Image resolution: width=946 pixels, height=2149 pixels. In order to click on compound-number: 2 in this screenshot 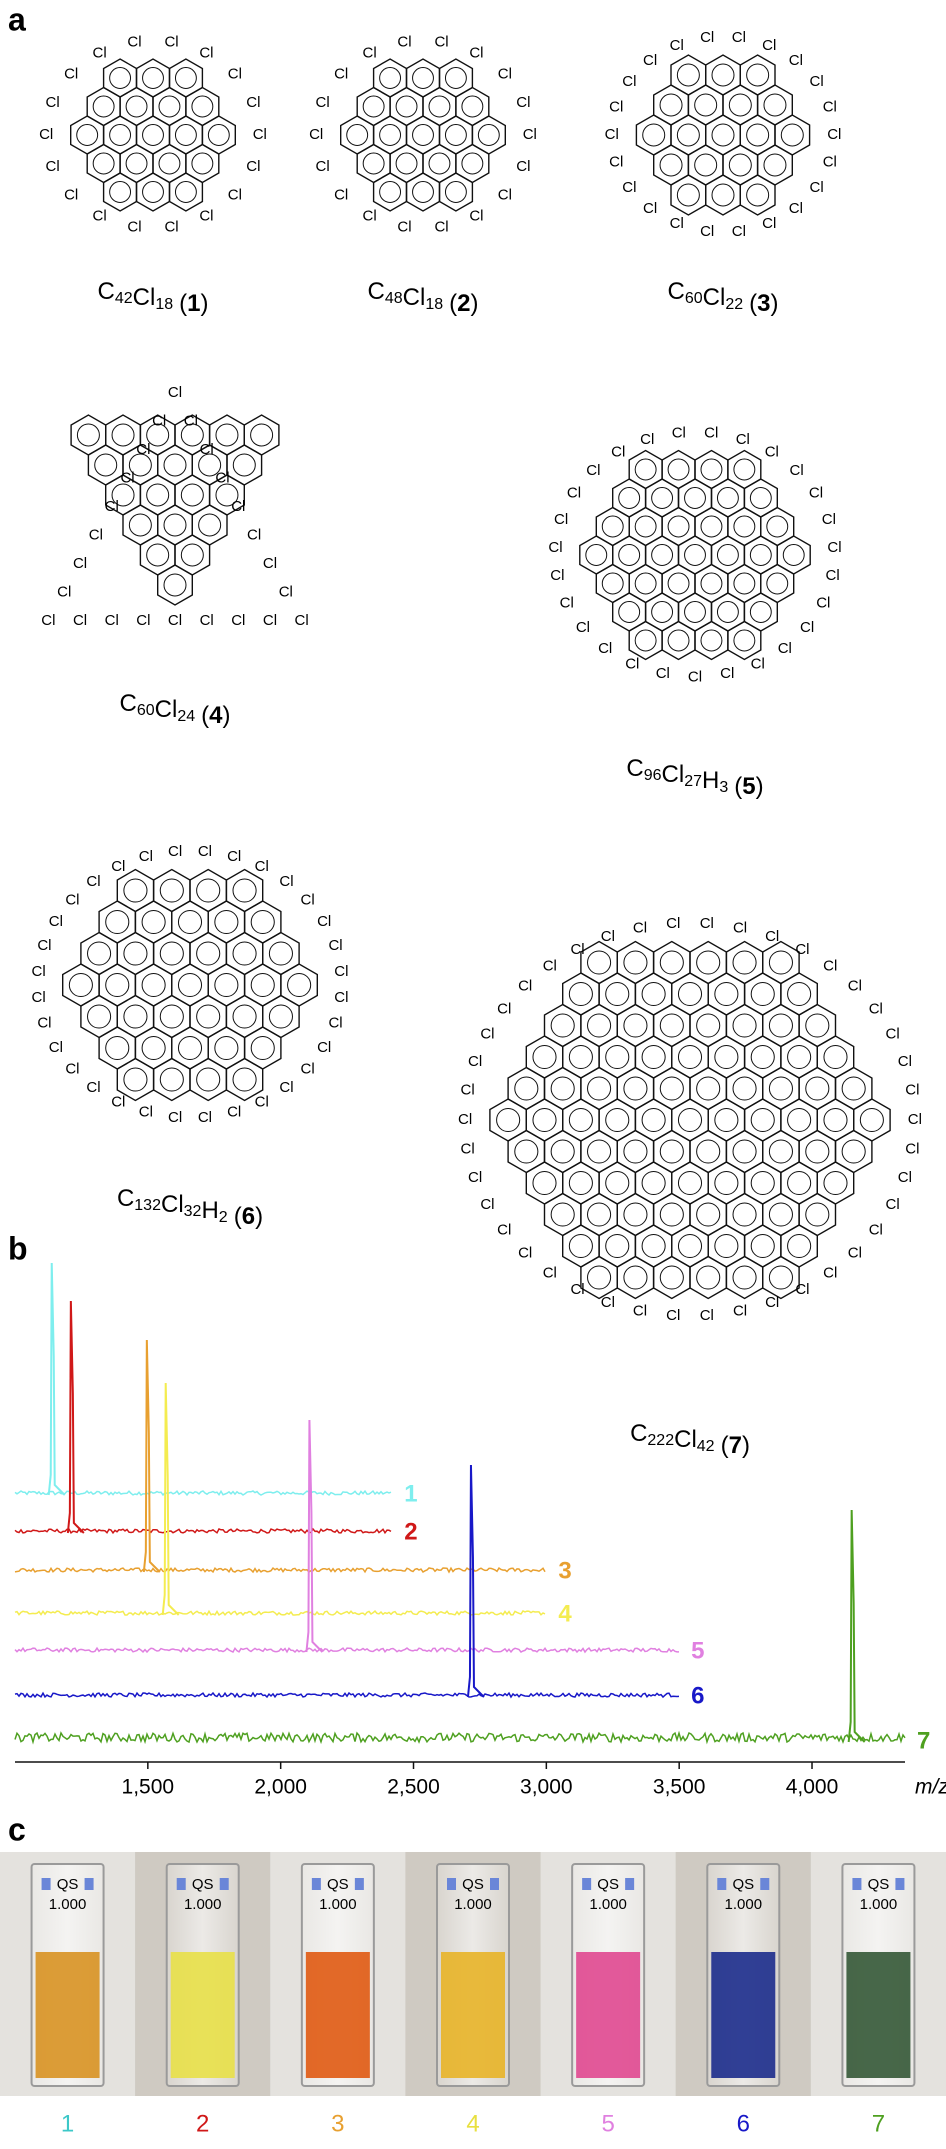, I will do `click(463, 303)`.